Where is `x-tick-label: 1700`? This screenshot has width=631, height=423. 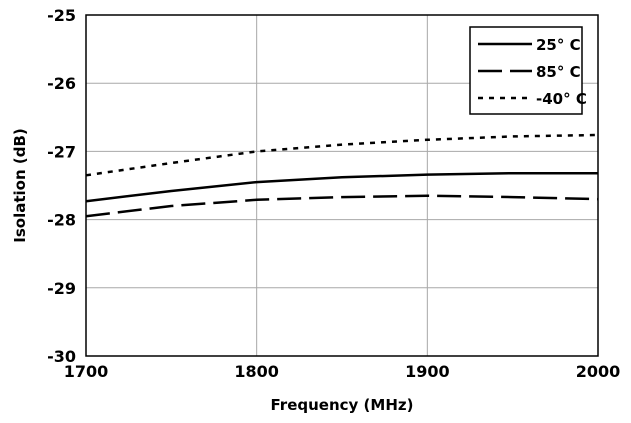 x-tick-label: 1700 is located at coordinates (86, 371).